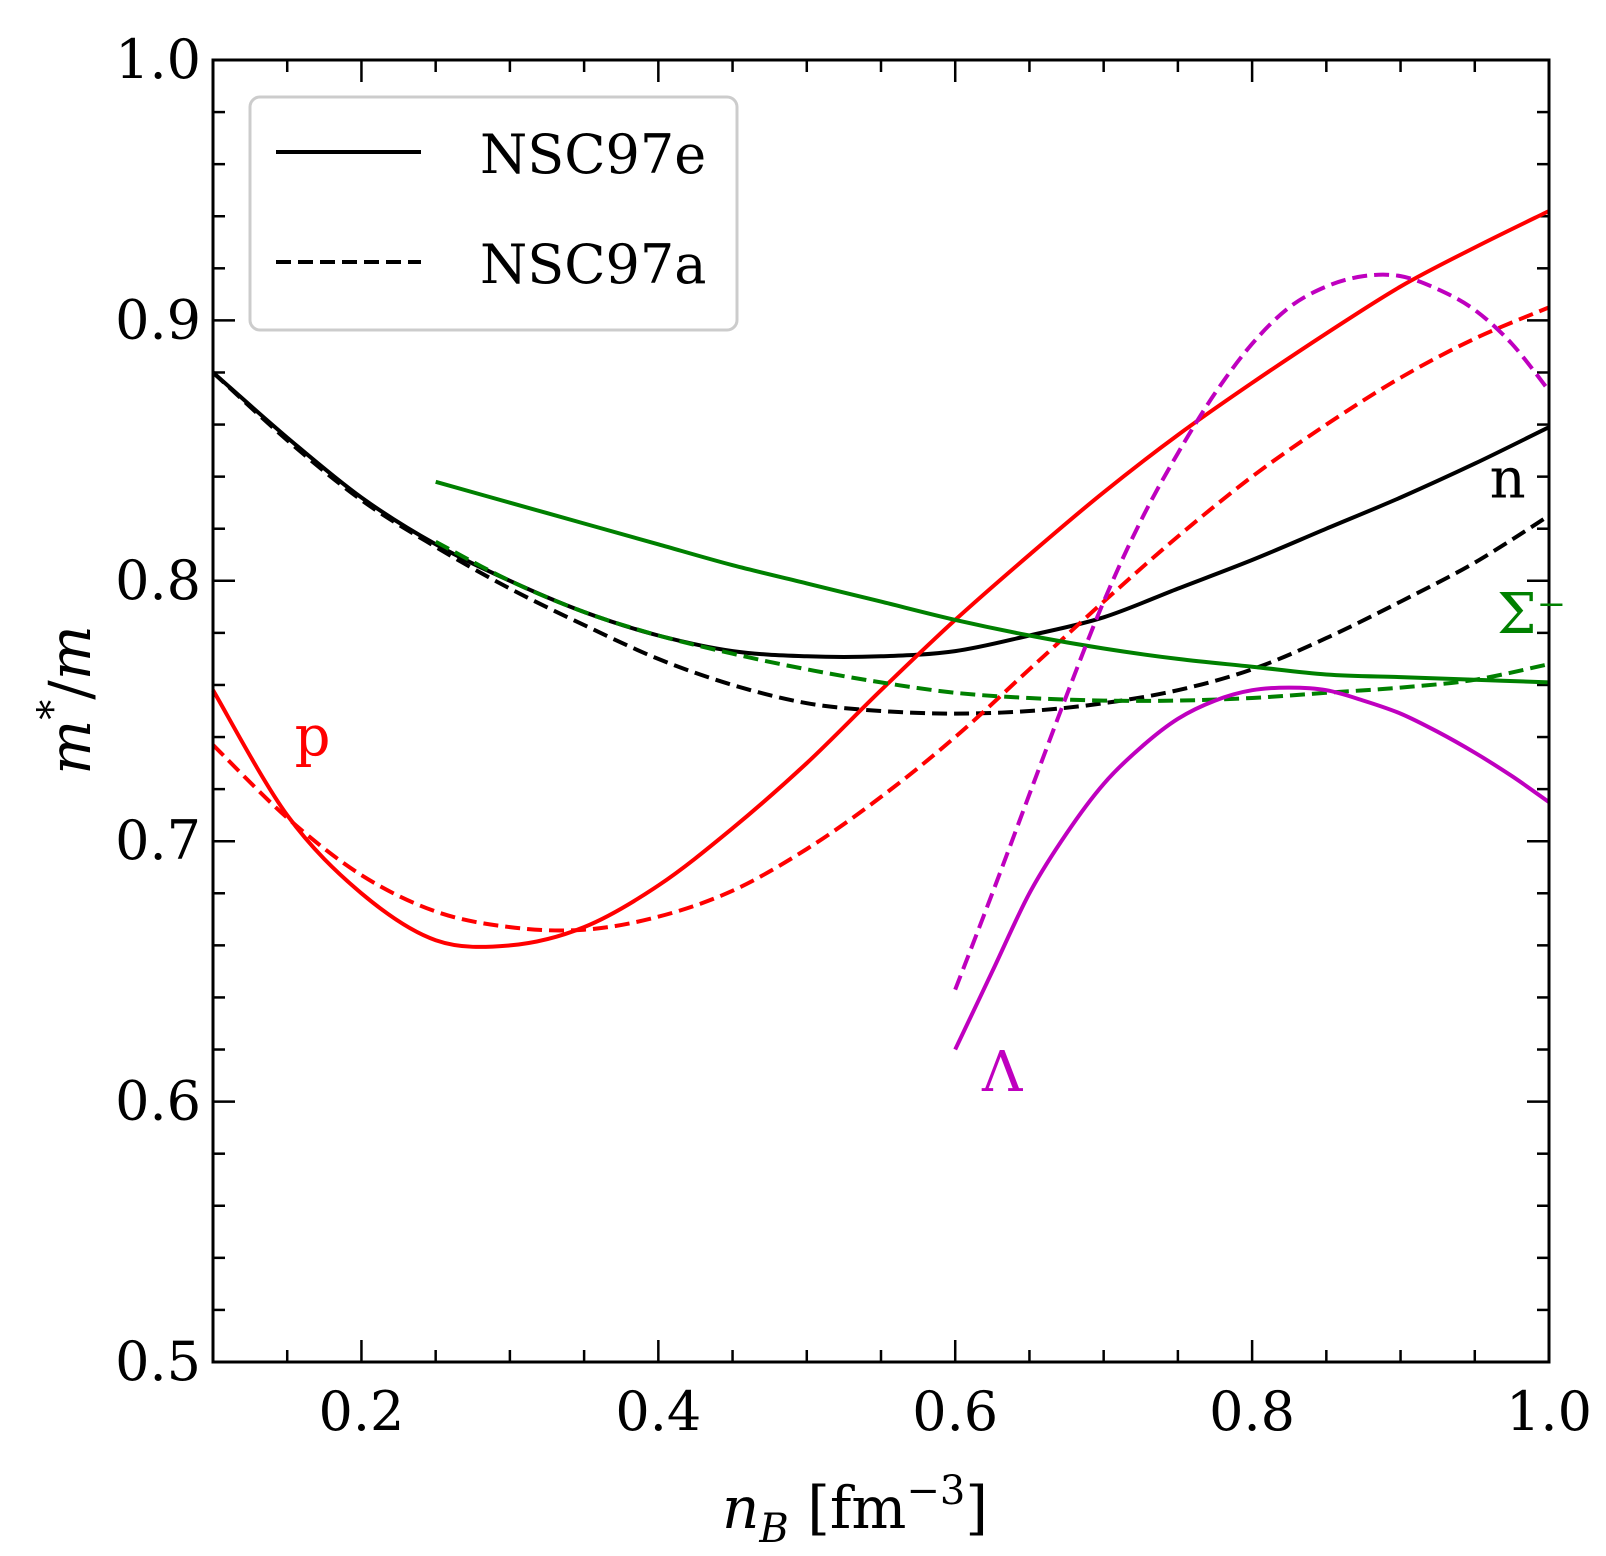 The image size is (1606, 1556). I want to click on legend-box, so click(493, 213).